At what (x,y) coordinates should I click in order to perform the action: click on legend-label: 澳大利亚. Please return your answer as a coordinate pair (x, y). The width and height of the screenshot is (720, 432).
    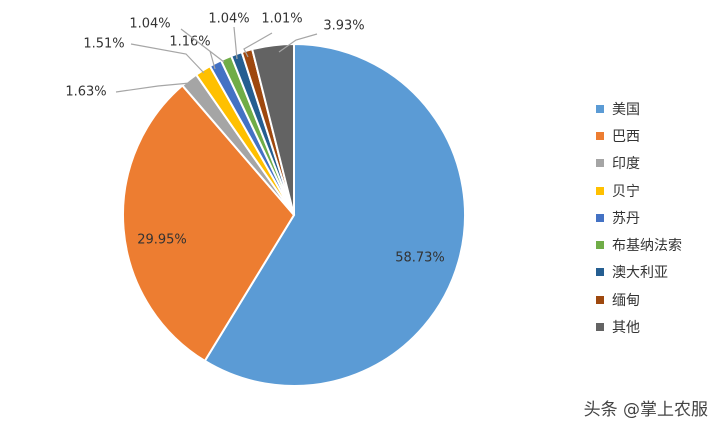
    Looking at the image, I should click on (640, 273).